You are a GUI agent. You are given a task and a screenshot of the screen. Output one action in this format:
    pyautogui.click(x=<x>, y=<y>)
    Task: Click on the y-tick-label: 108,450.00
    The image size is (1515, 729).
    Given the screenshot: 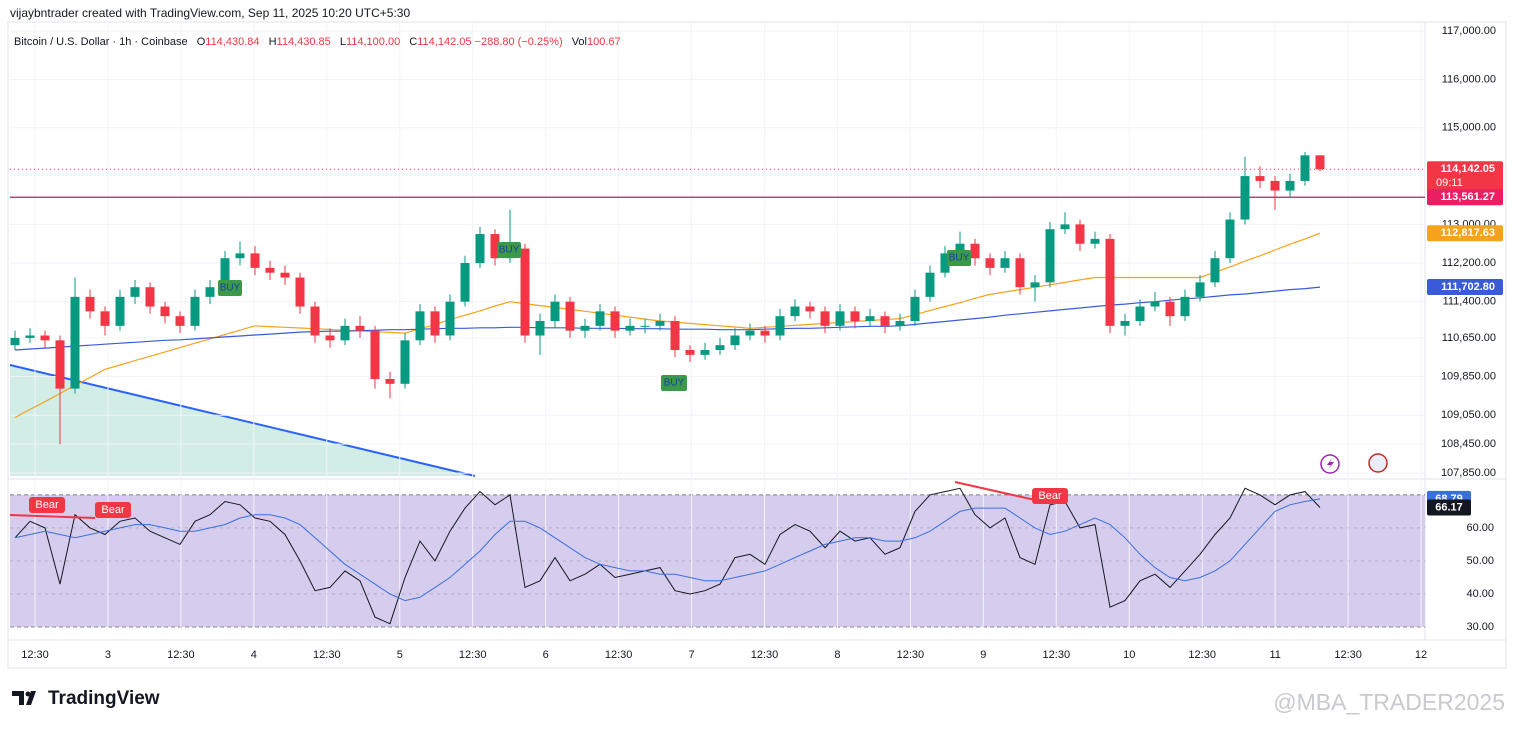 What is the action you would take?
    pyautogui.click(x=1468, y=444)
    